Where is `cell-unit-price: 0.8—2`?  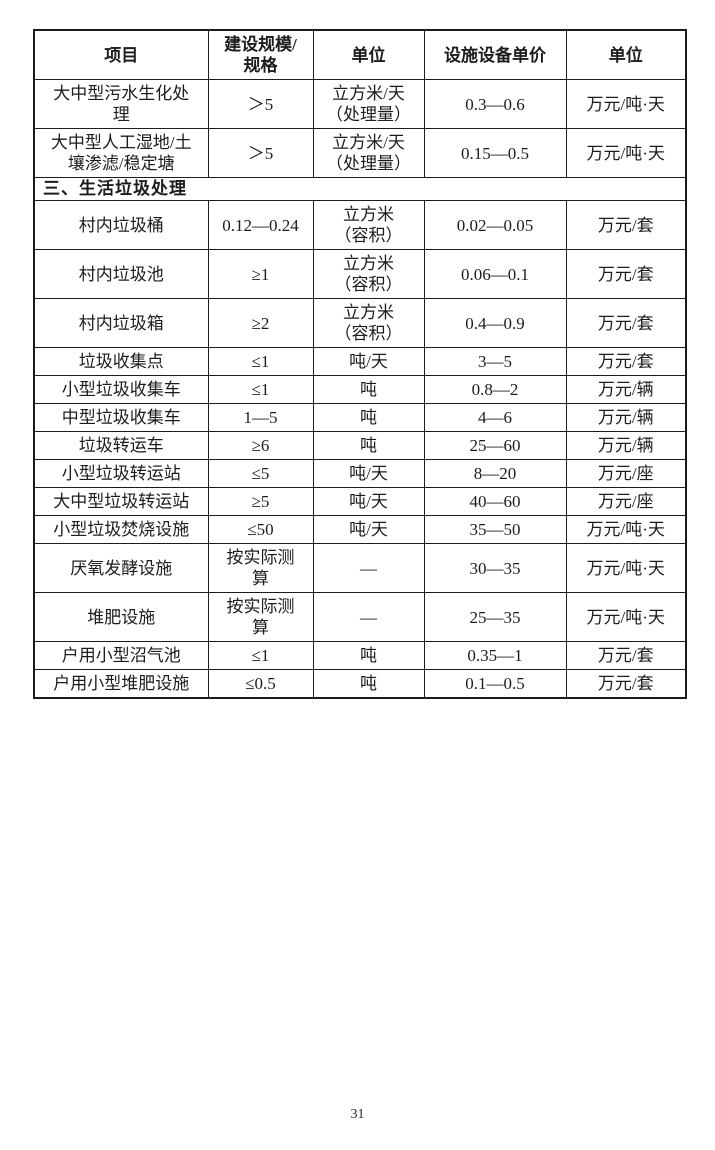
cell-unit-price: 0.8—2 is located at coordinates (495, 389).